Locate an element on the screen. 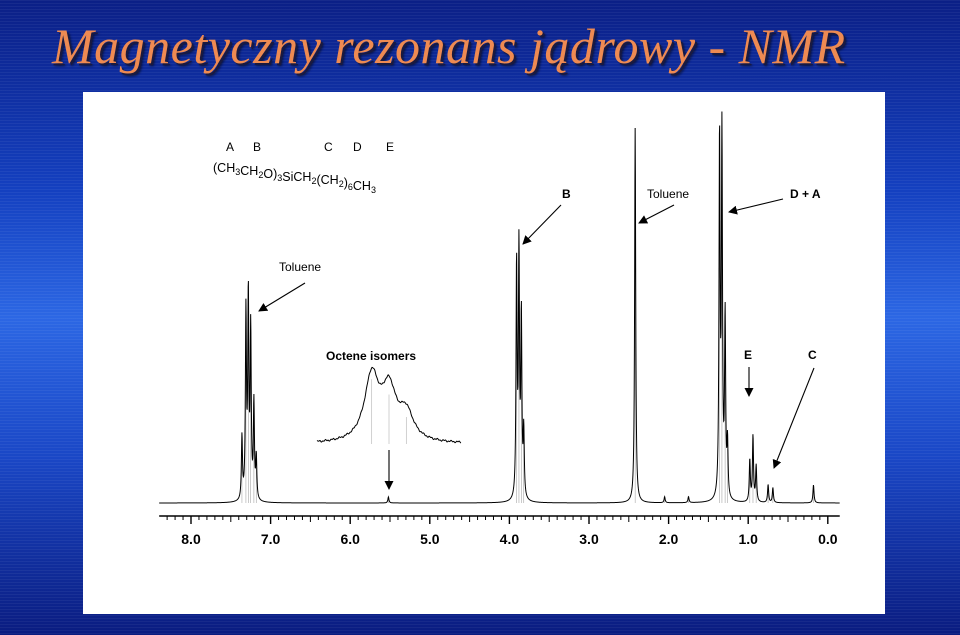  x-tick-label: 0.0 is located at coordinates (828, 539).